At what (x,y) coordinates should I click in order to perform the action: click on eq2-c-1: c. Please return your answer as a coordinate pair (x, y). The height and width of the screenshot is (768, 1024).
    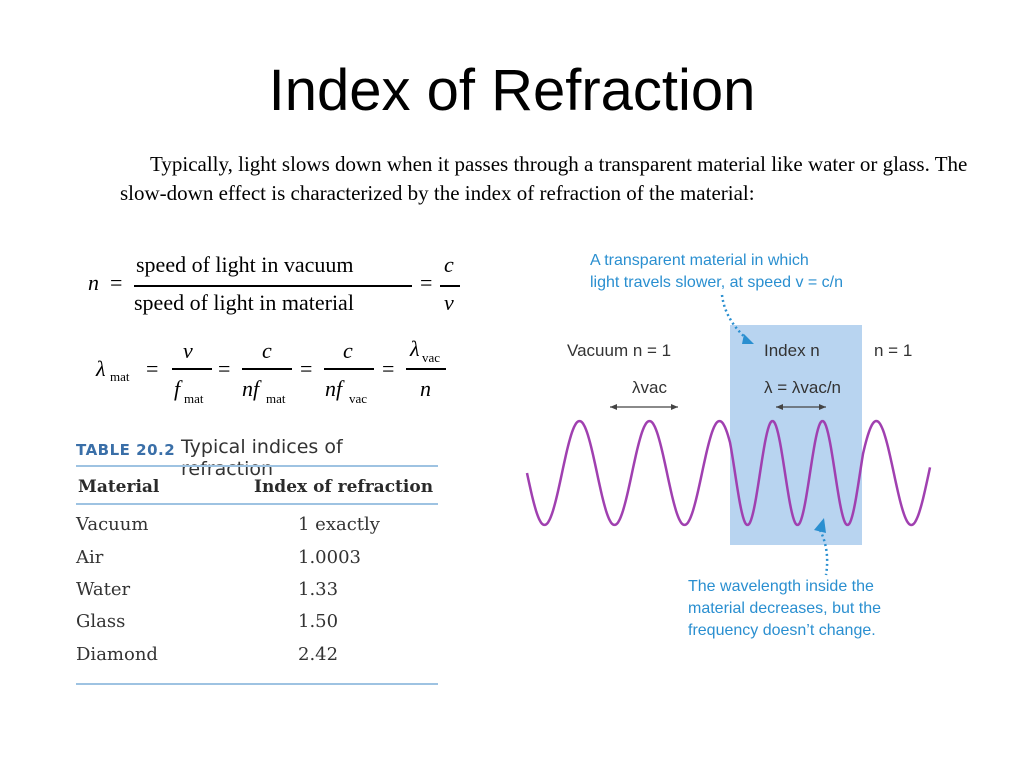
    Looking at the image, I should click on (267, 350).